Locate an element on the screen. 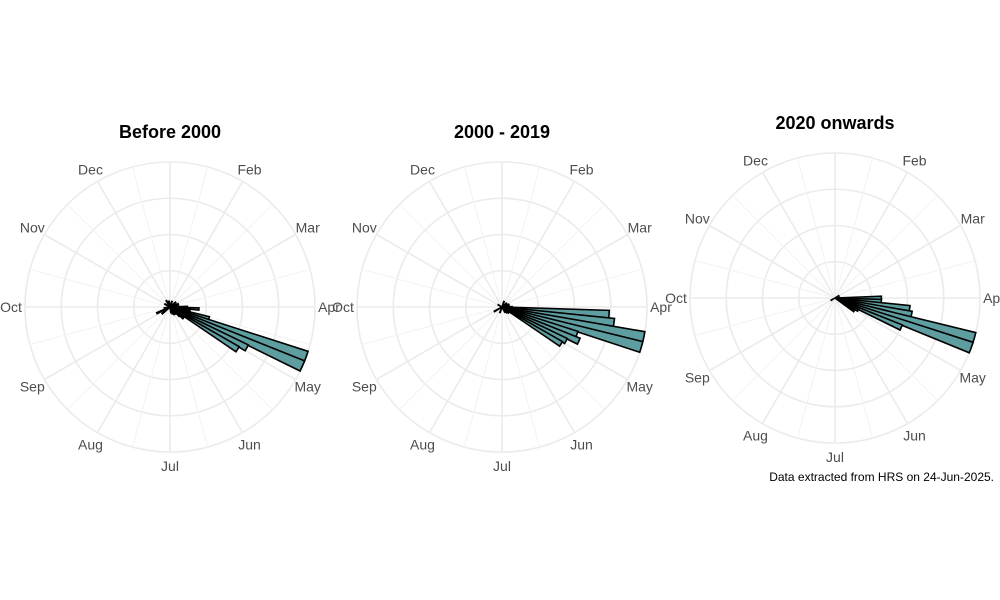  panel-title: 2000 - 2019 is located at coordinates (502, 132).